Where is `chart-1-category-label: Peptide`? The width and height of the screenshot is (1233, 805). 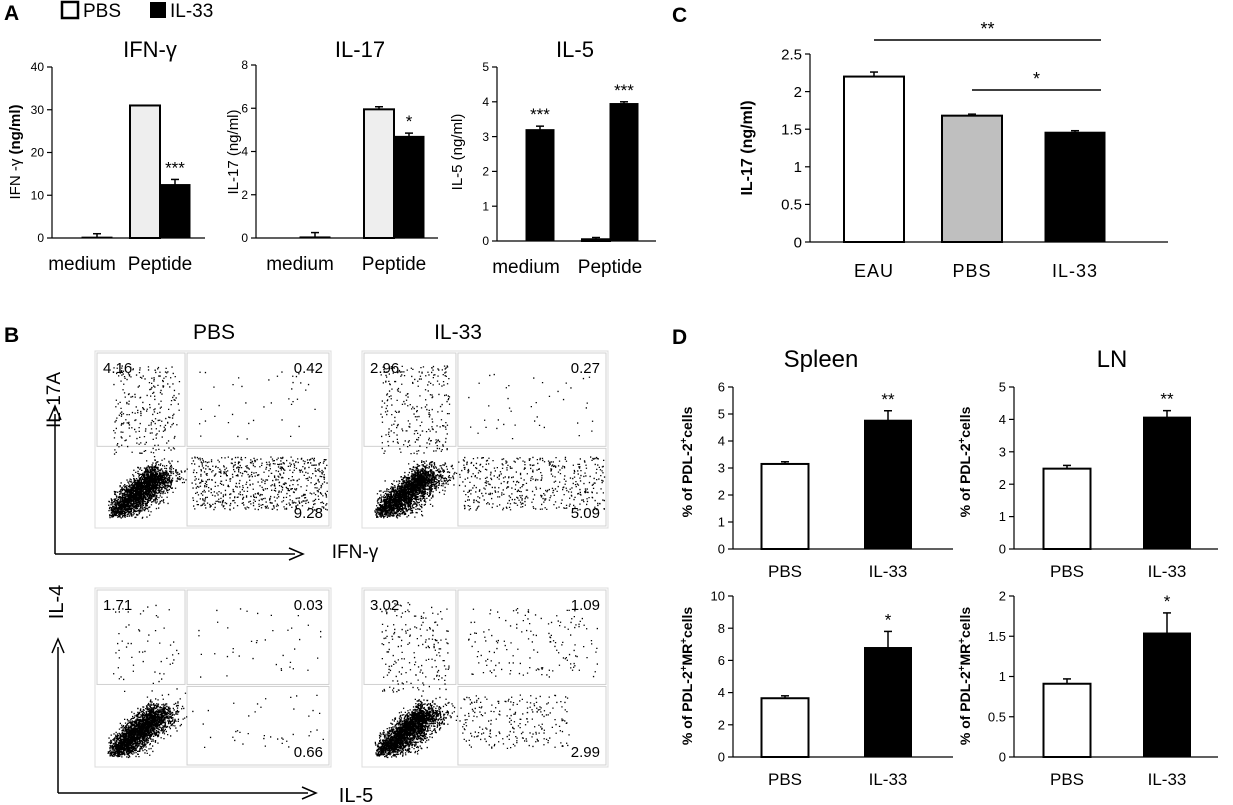
chart-1-category-label: Peptide is located at coordinates (394, 264).